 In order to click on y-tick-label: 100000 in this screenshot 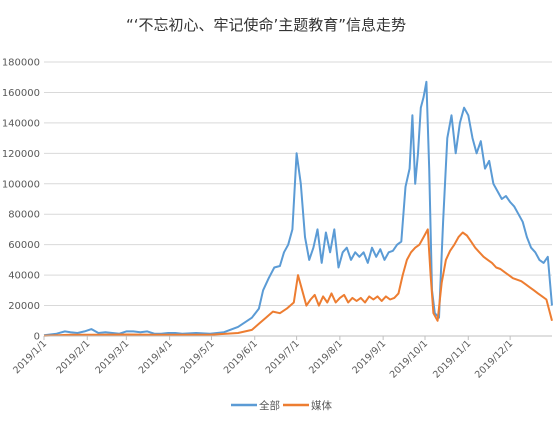, I will do `click(21, 184)`.